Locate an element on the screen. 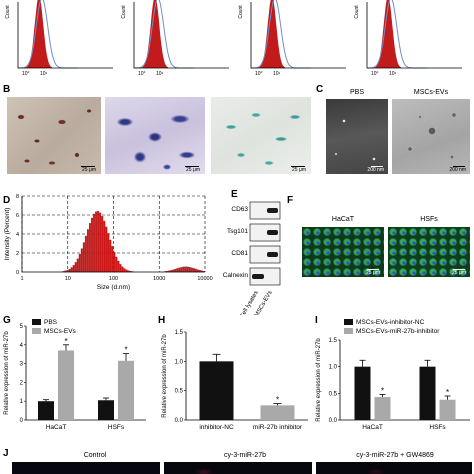 The image size is (474, 474). fluor-image-hsfs: 25 μm is located at coordinates (429, 252).